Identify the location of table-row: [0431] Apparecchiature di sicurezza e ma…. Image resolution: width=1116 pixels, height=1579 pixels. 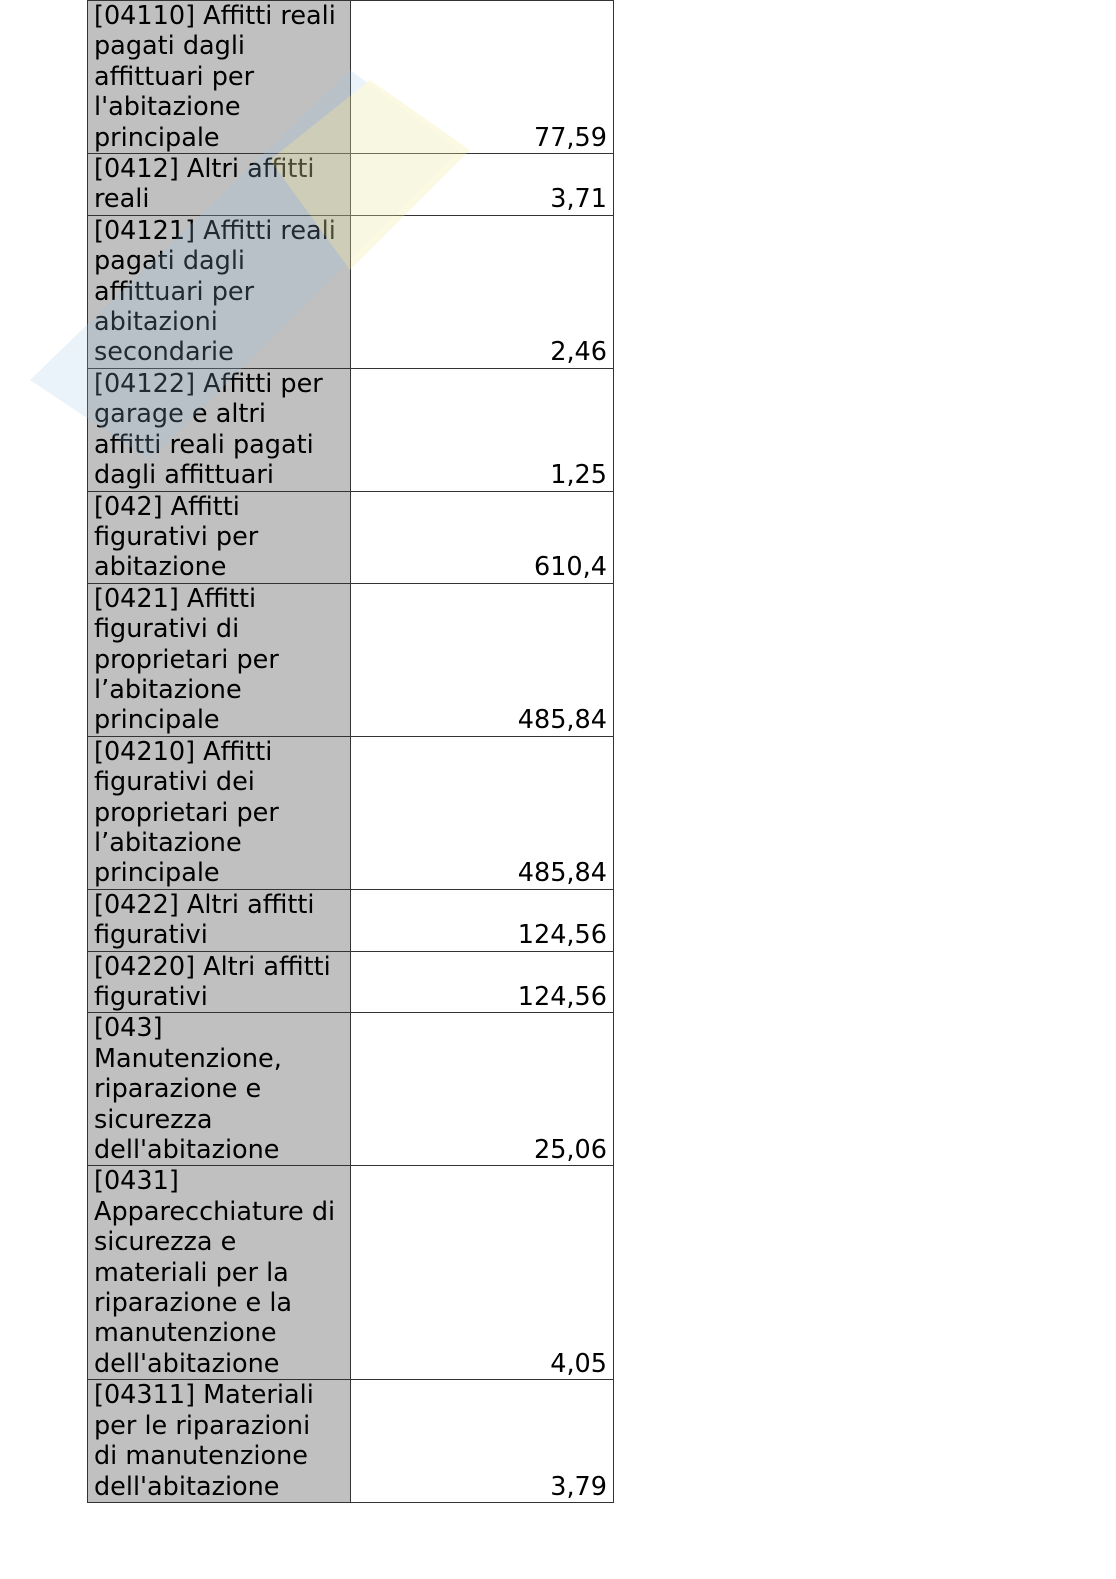
(350, 1273).